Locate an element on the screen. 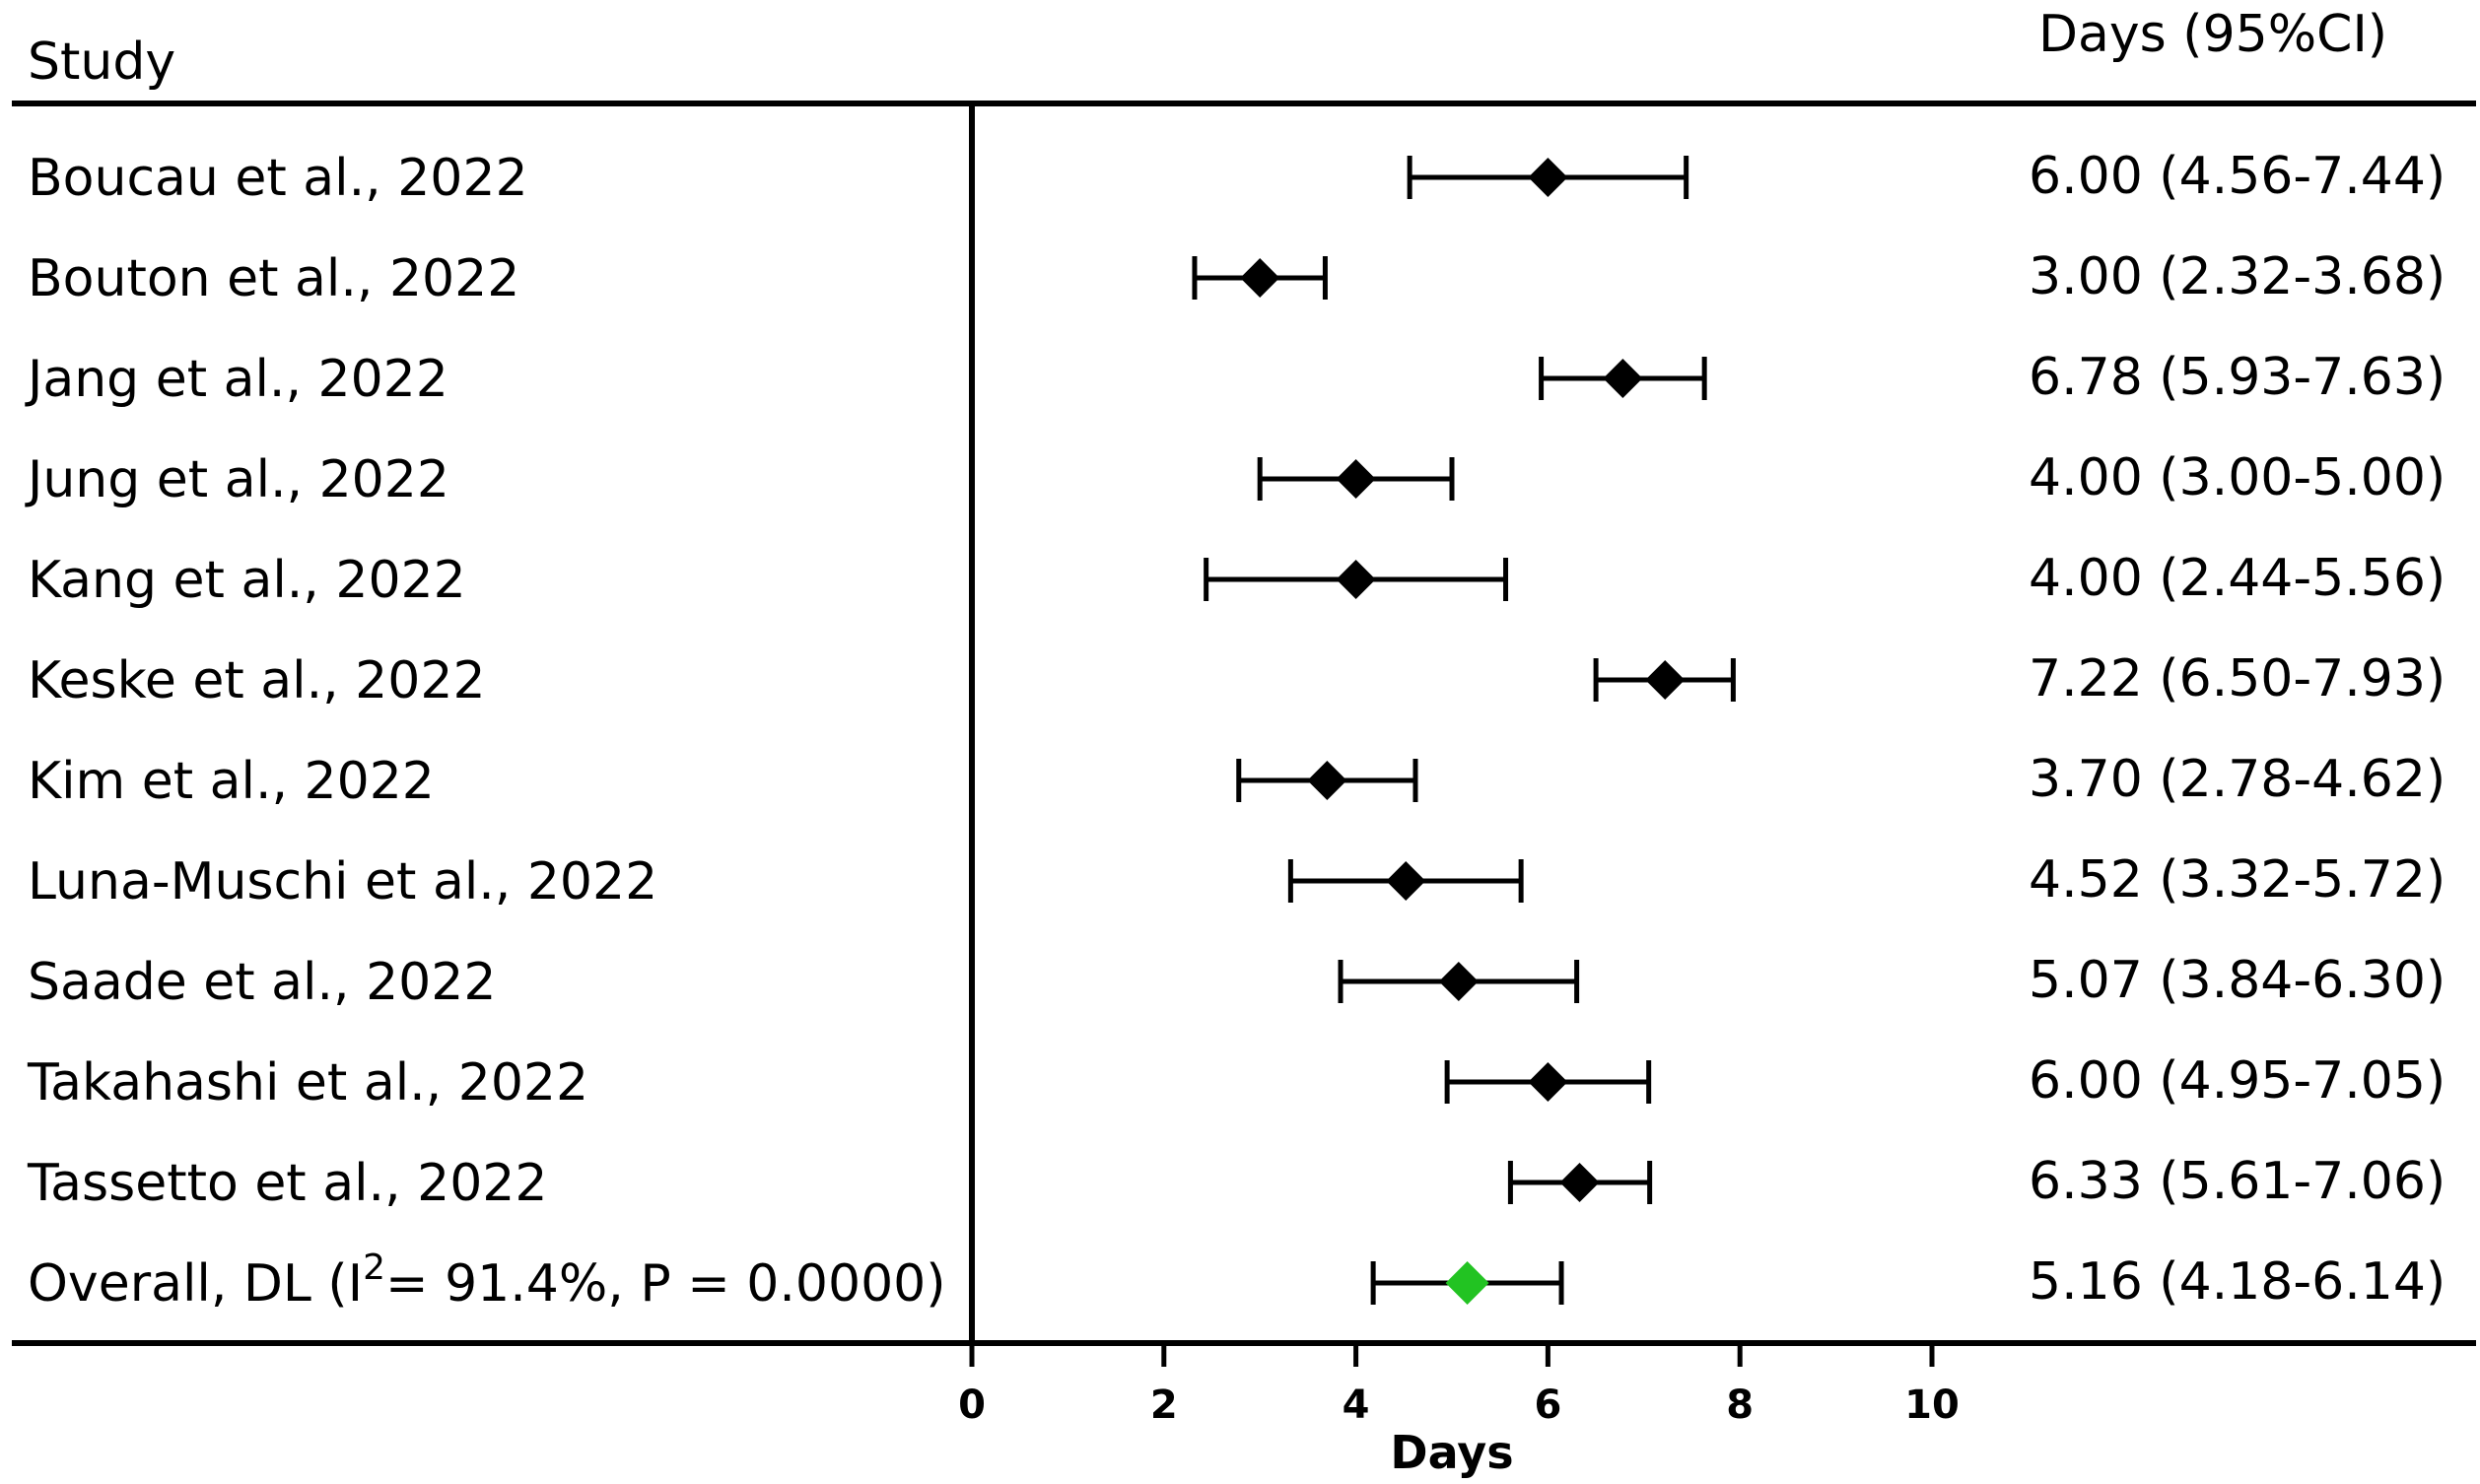 This screenshot has height=1484, width=2480. ci-label: 6.00 (4.95-7.05) is located at coordinates (2237, 1081).